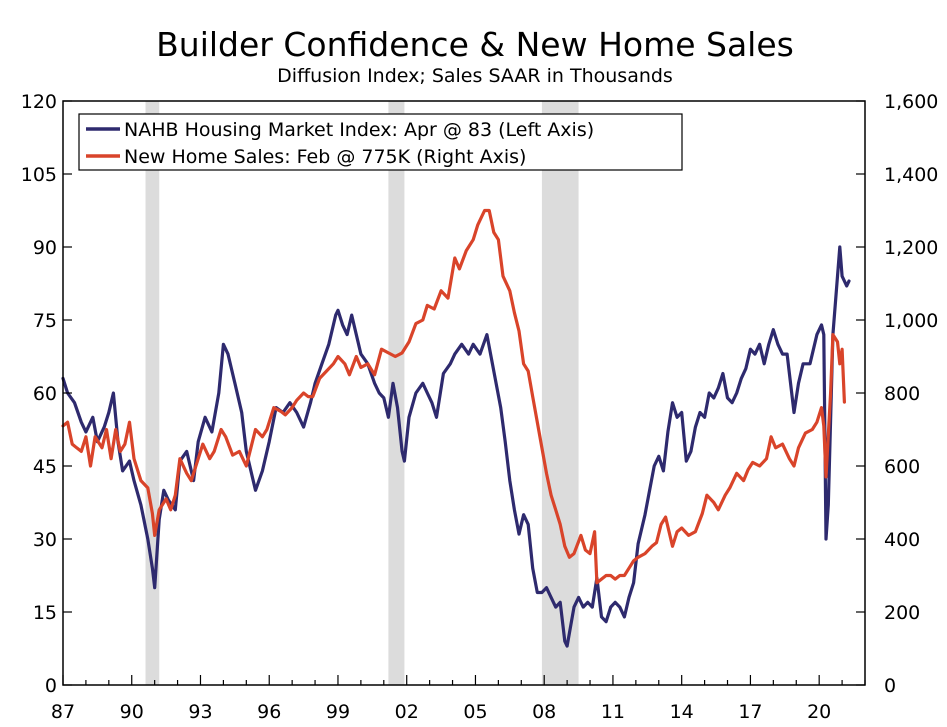 Image resolution: width=947 pixels, height=727 pixels. I want to click on x-tick-label-2: 93, so click(200, 712).